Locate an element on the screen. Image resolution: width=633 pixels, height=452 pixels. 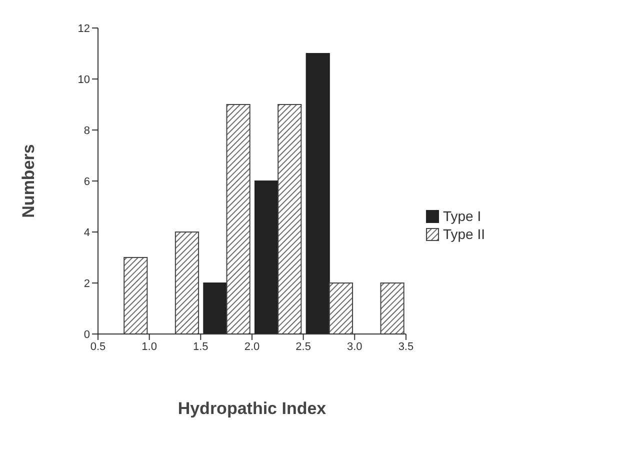
x-tick-label: 1.0 is located at coordinates (149, 346).